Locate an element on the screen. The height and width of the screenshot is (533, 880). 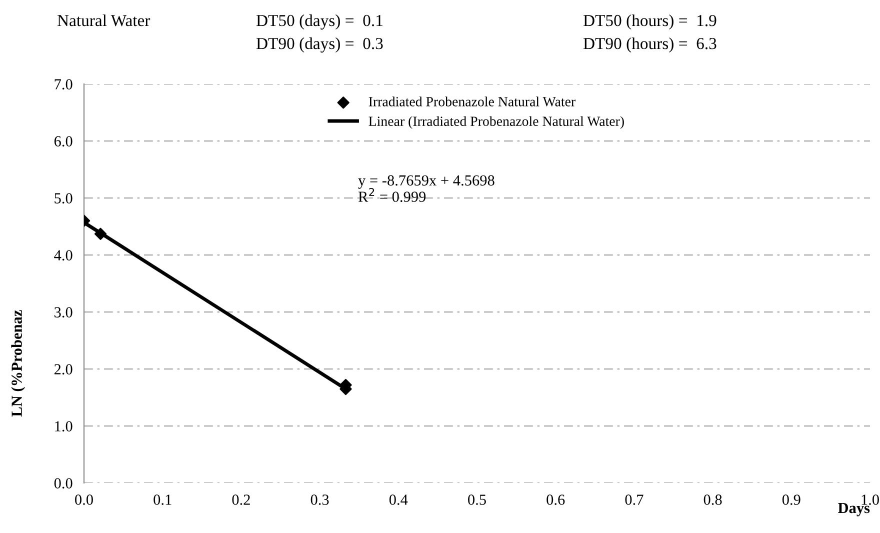
x-tick-label: 0.3 is located at coordinates (319, 499).